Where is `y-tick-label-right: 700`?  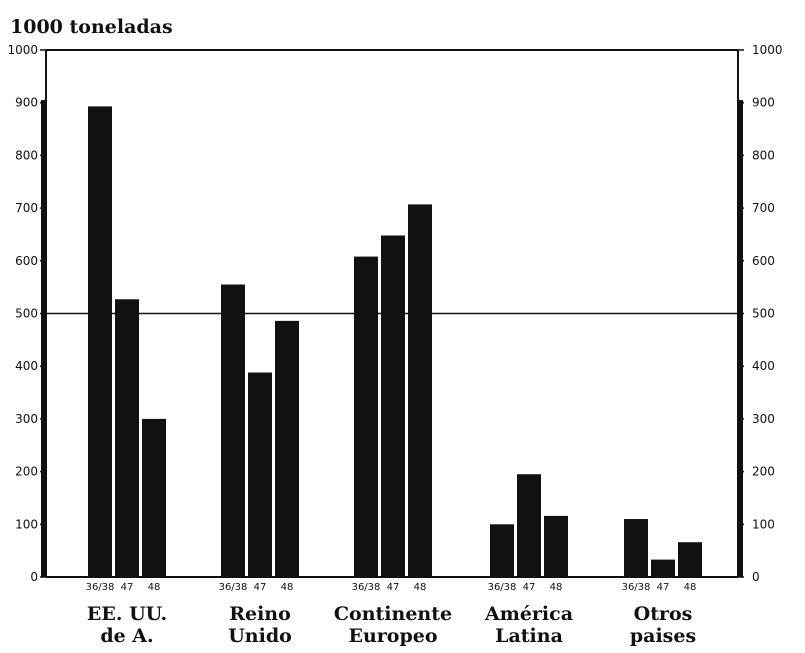 y-tick-label-right: 700 is located at coordinates (763, 208).